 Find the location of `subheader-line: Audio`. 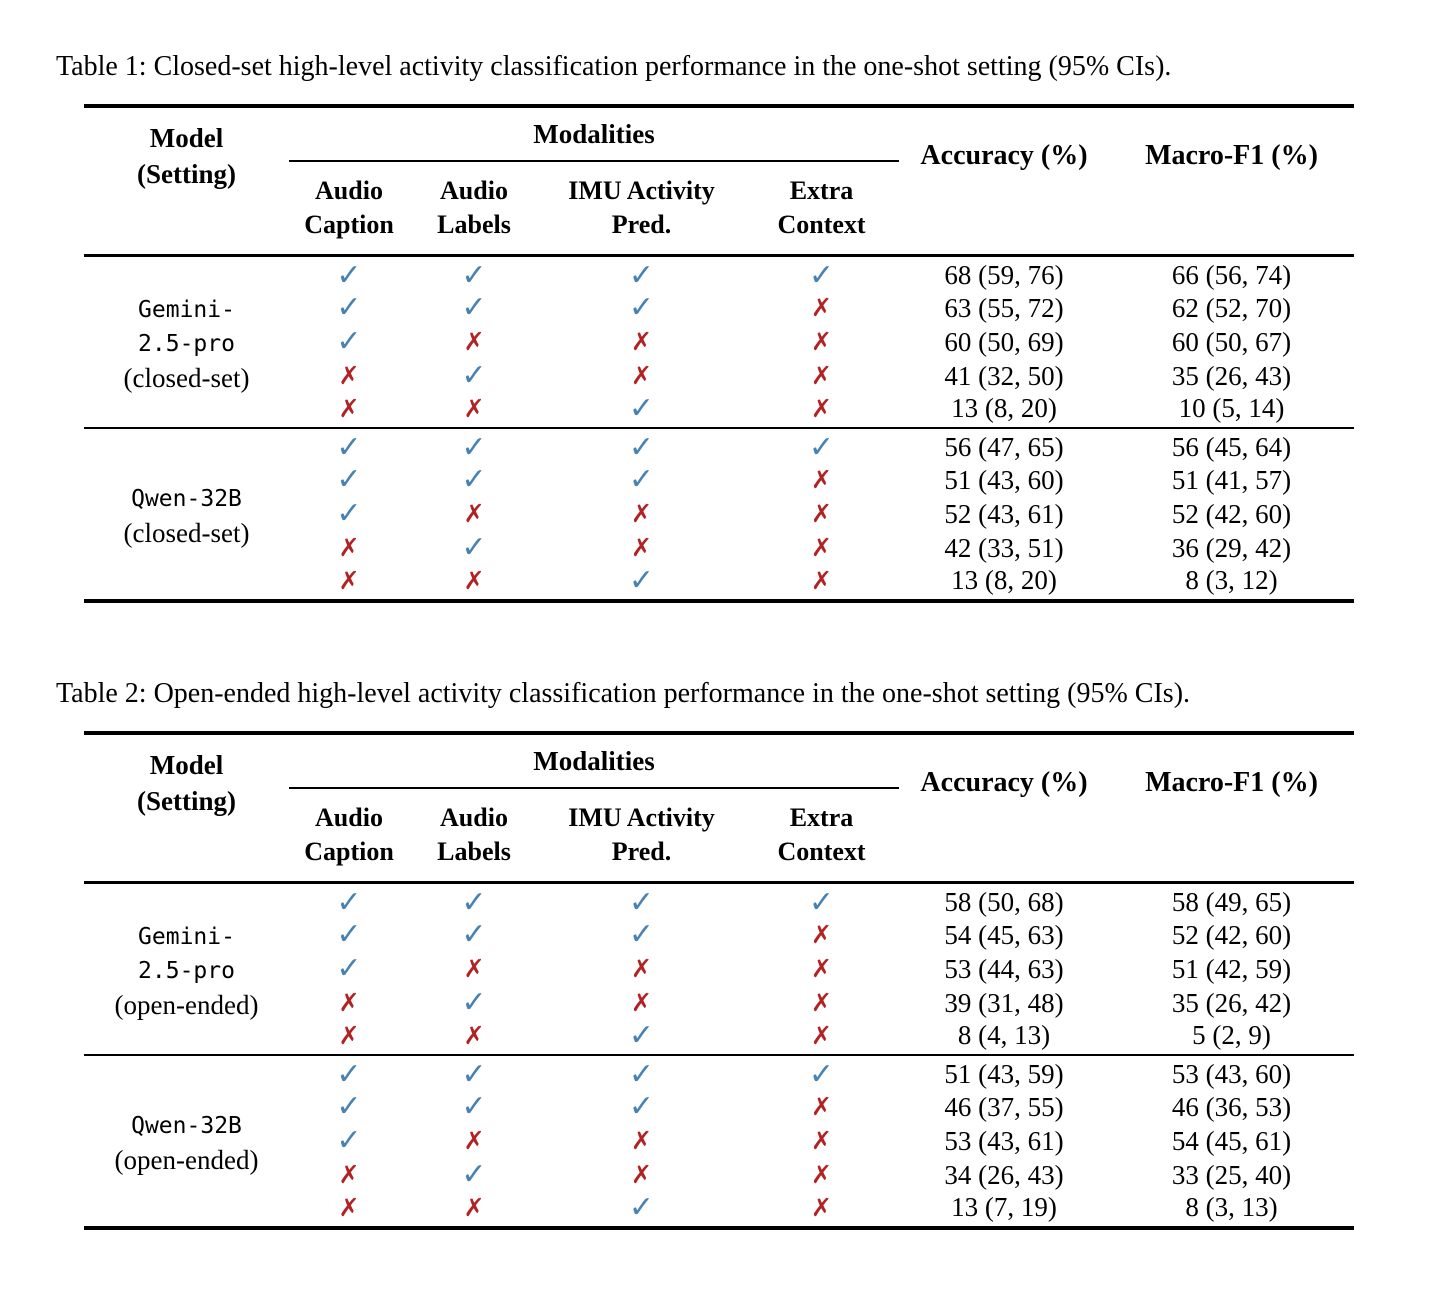

subheader-line: Audio is located at coordinates (474, 817).